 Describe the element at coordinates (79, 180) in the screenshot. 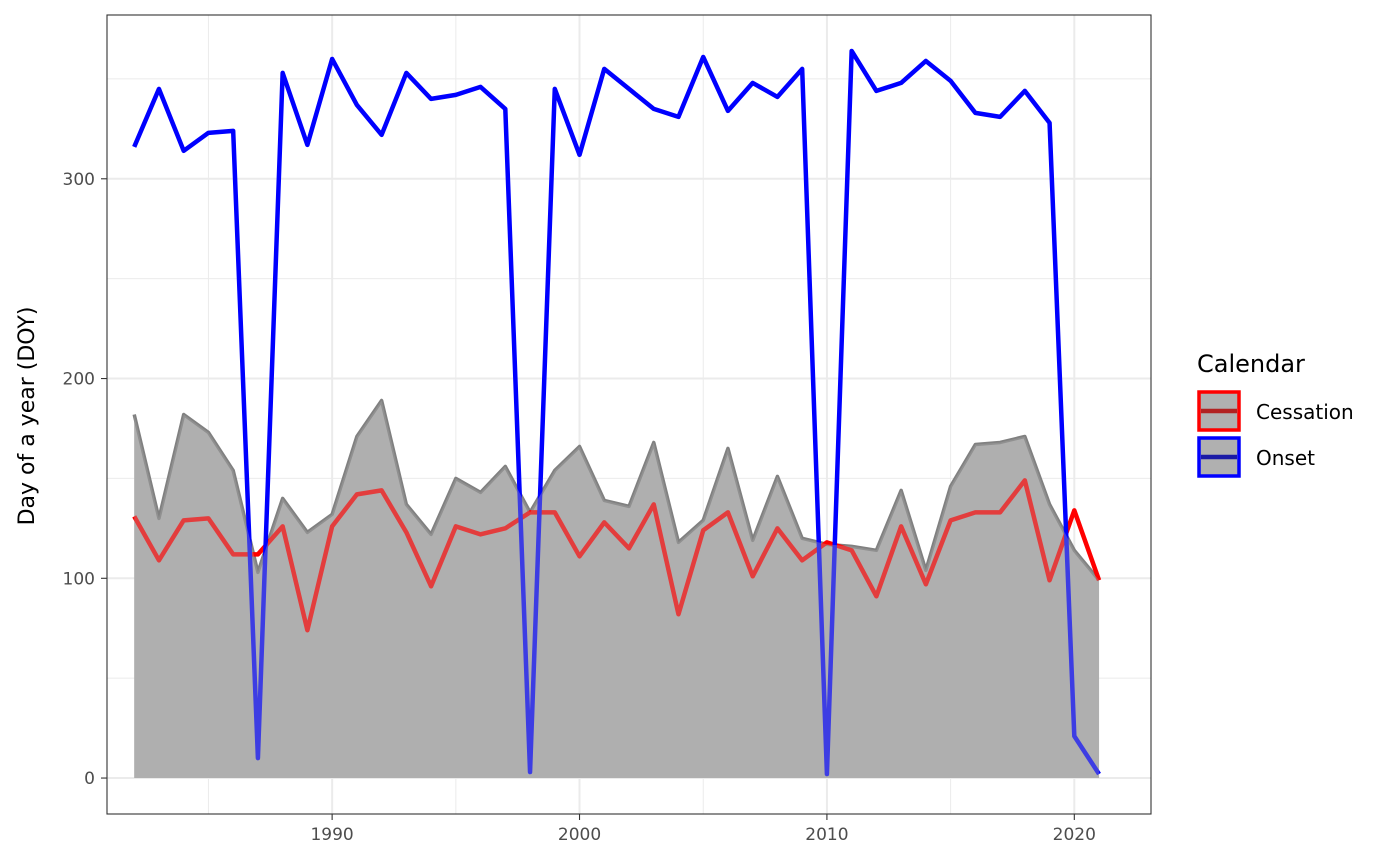

I see `y-tick-label: 300` at that location.